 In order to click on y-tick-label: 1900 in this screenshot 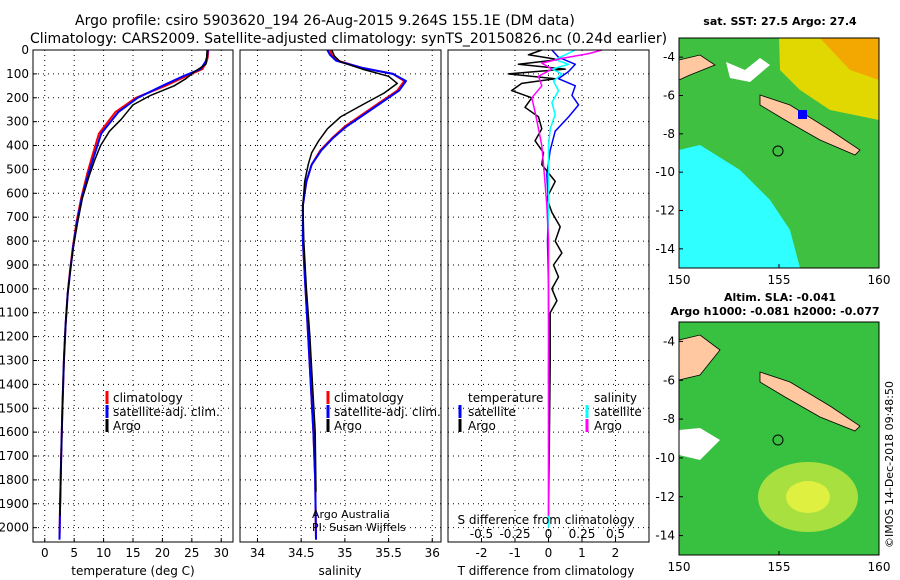, I will do `click(14, 504)`.